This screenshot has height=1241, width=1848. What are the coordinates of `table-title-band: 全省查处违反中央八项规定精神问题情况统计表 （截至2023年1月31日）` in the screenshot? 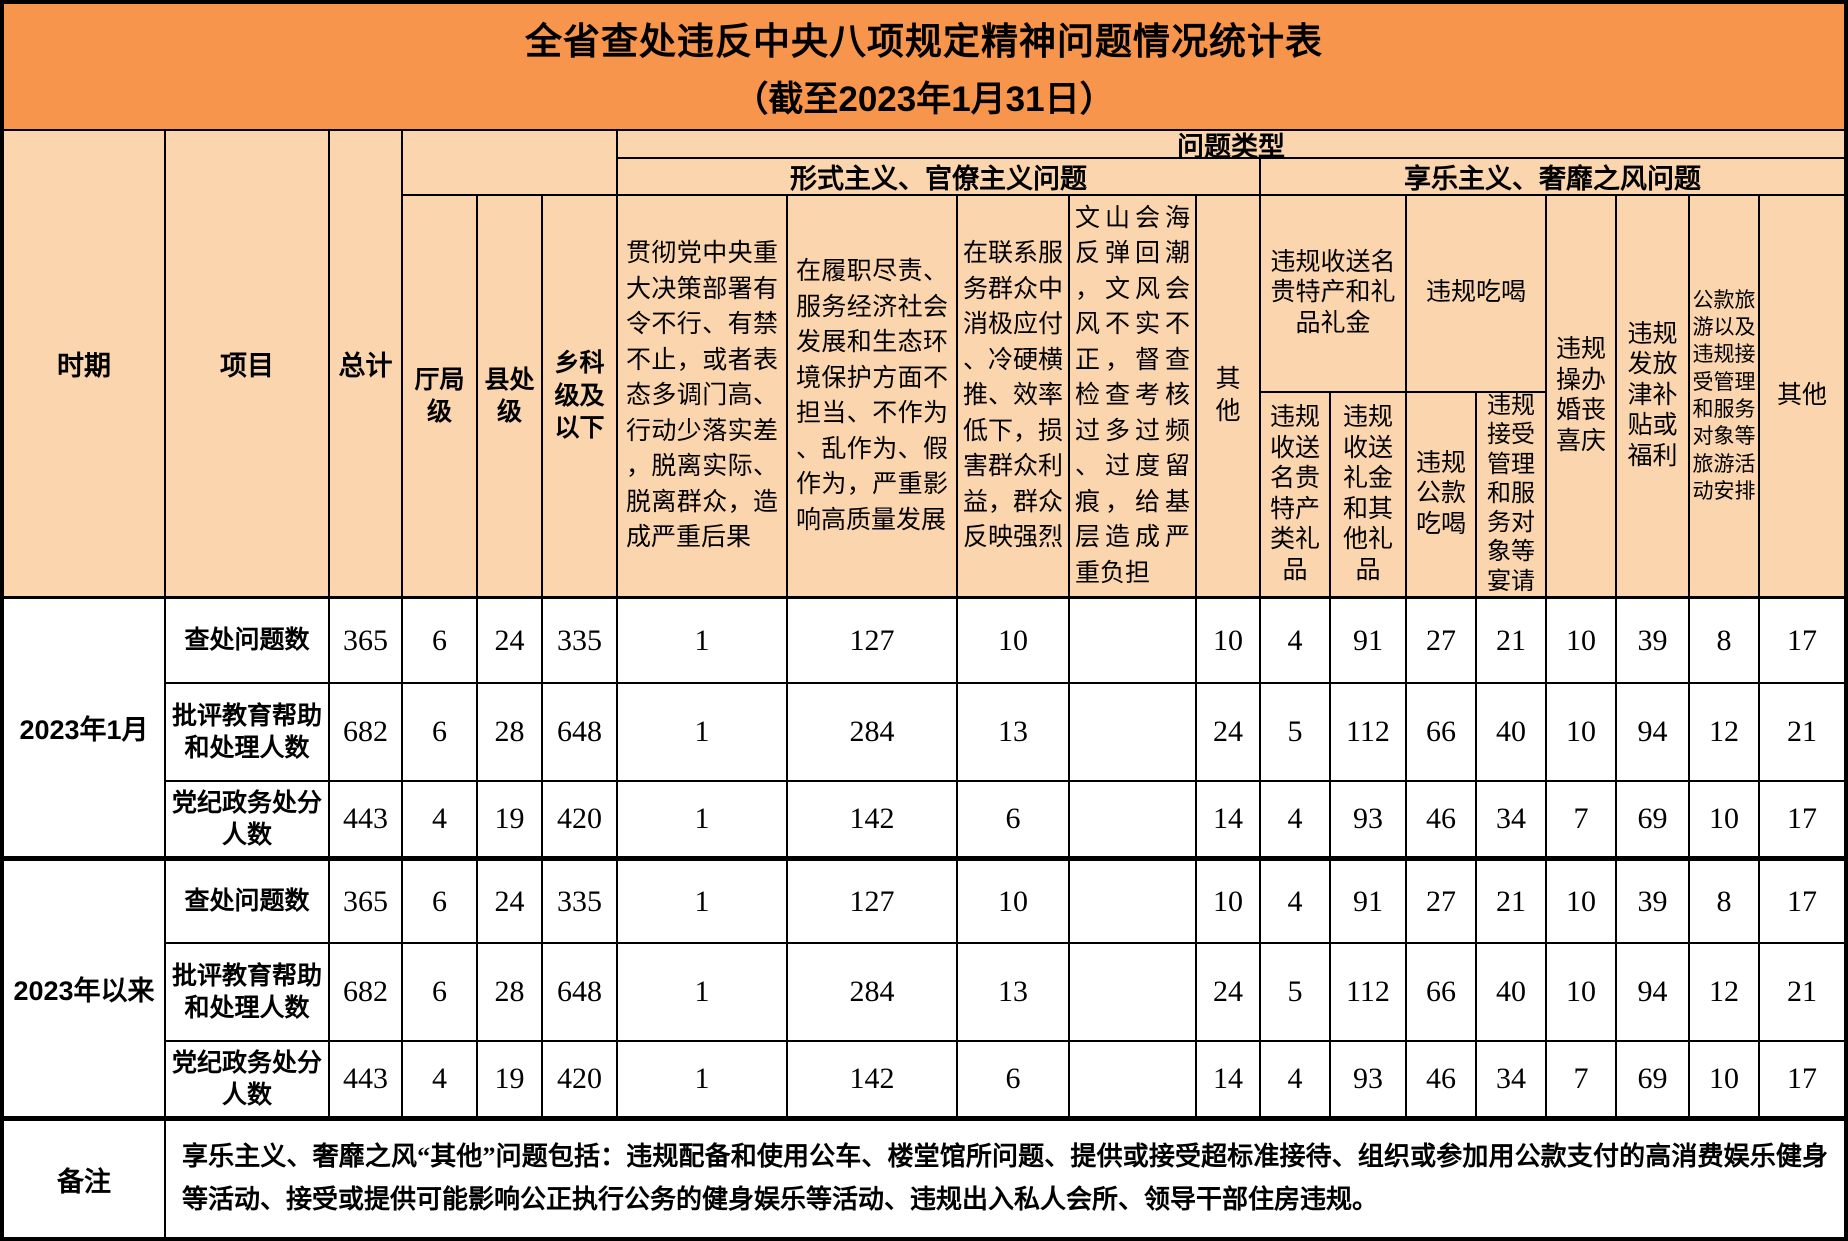 It's located at (924, 67).